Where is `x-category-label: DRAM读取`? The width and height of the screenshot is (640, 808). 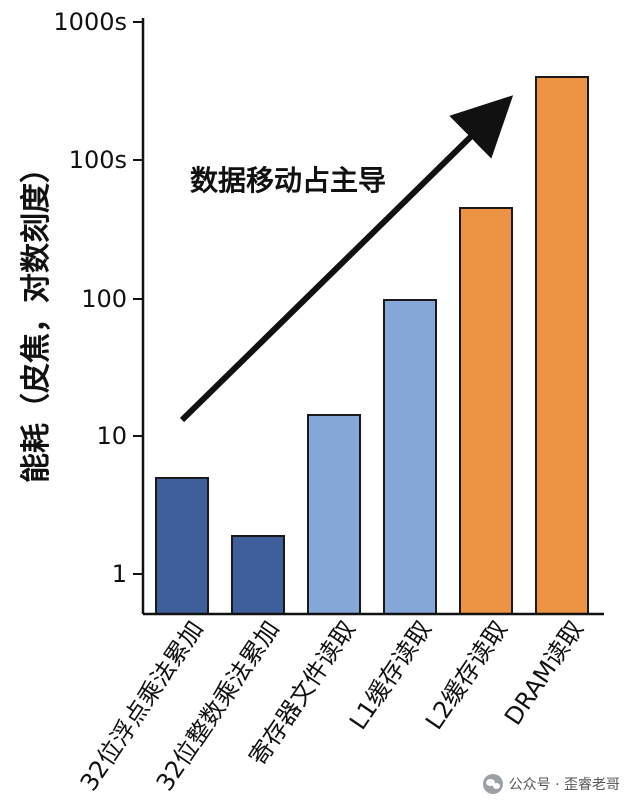 x-category-label: DRAM读取 is located at coordinates (544, 673).